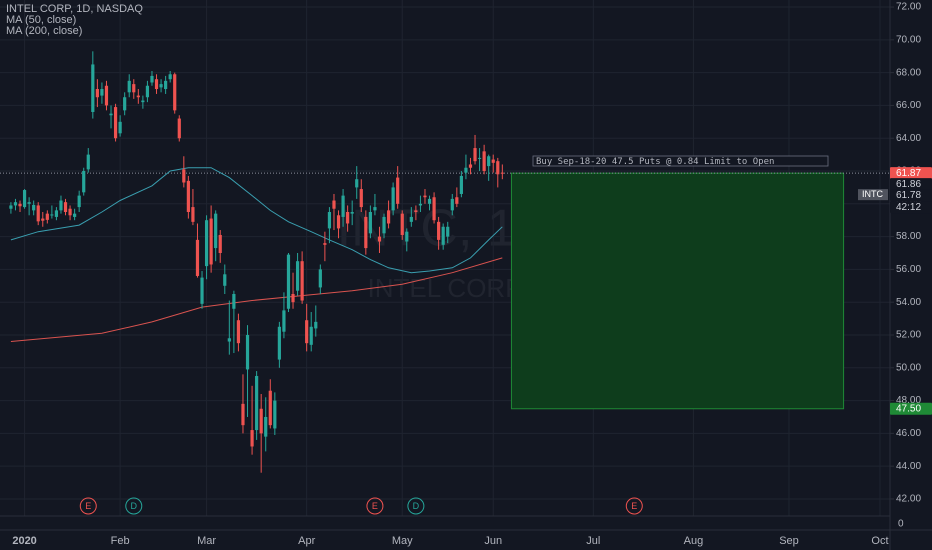 The image size is (932, 550). I want to click on y-tick-label: 68.00, so click(908, 72).